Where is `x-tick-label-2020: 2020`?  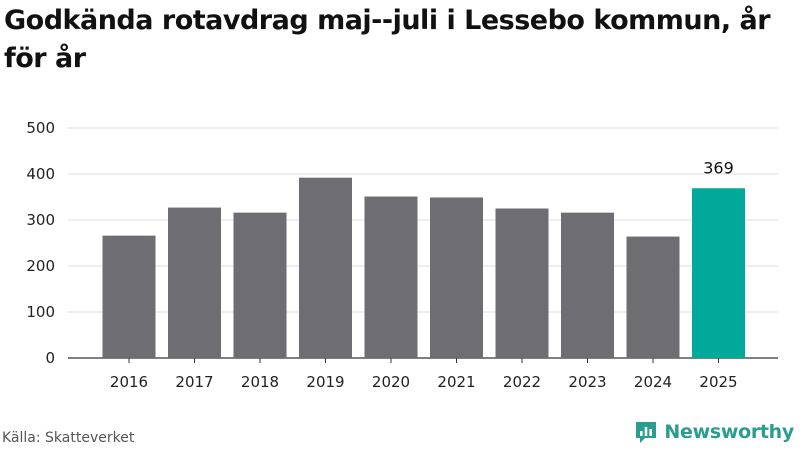
x-tick-label-2020: 2020 is located at coordinates (391, 382).